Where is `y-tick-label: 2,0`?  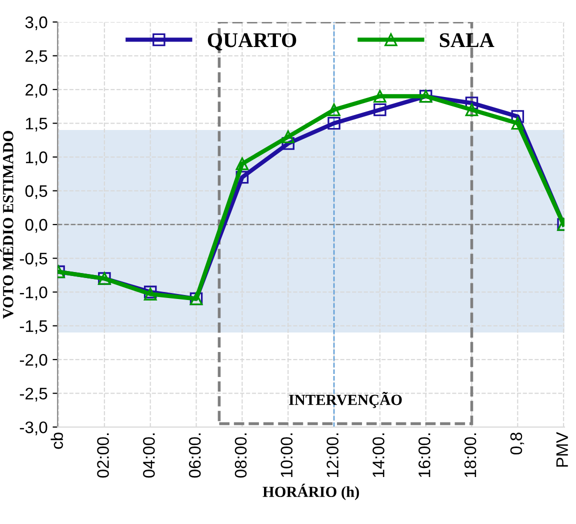
y-tick-label: 2,0 is located at coordinates (37, 91).